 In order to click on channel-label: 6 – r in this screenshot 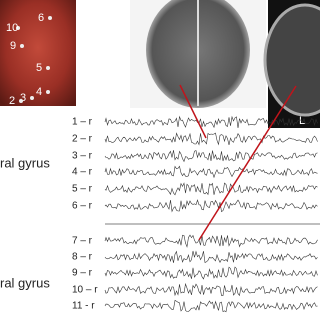, I will do `click(82, 206)`.